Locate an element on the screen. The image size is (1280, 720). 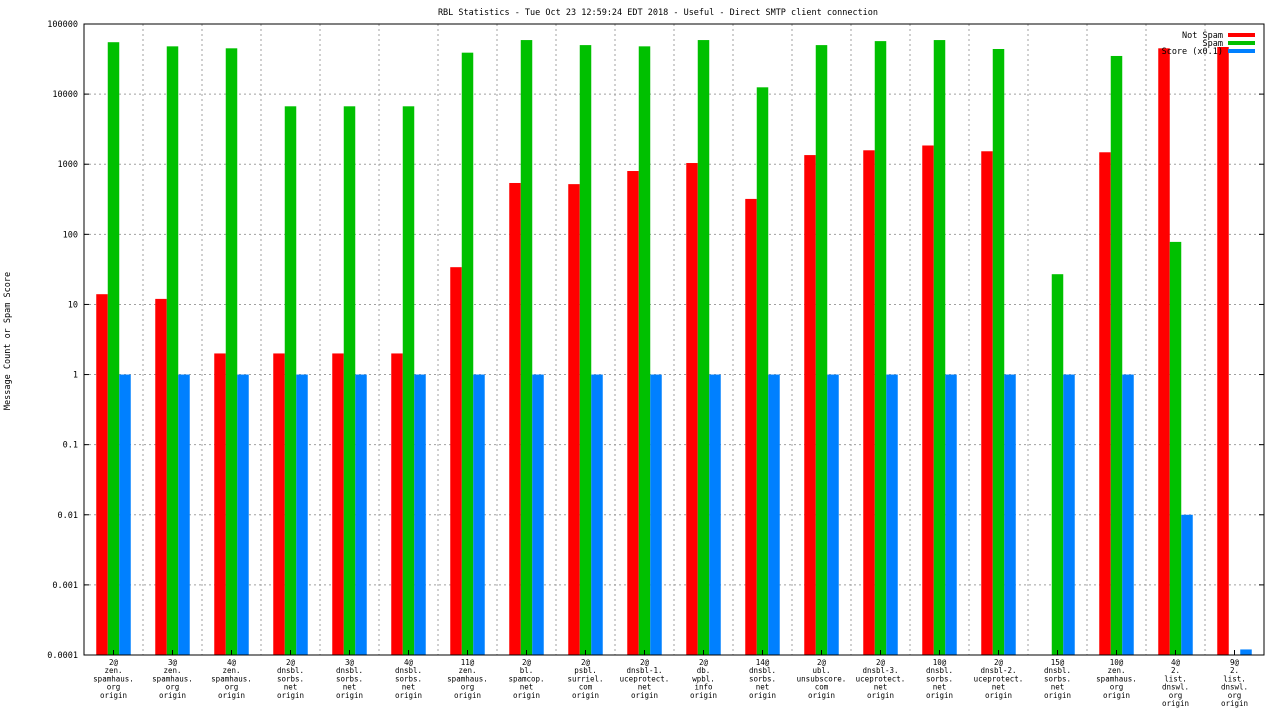
x-tick-label: list. is located at coordinates (1234, 678).